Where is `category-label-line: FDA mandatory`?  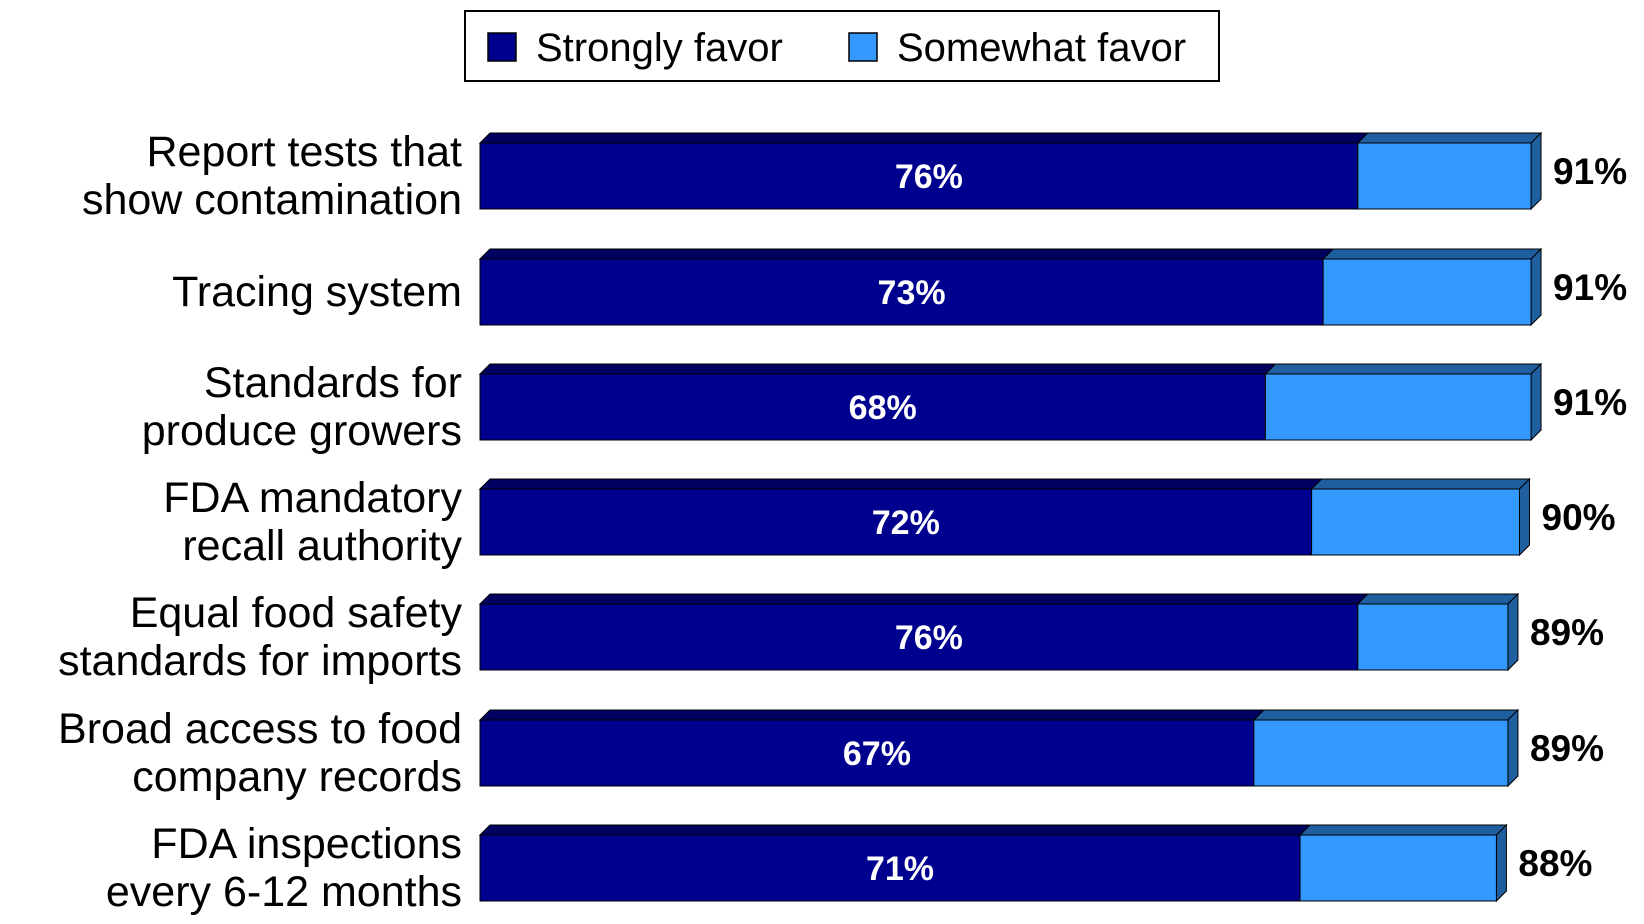
category-label-line: FDA mandatory is located at coordinates (312, 498).